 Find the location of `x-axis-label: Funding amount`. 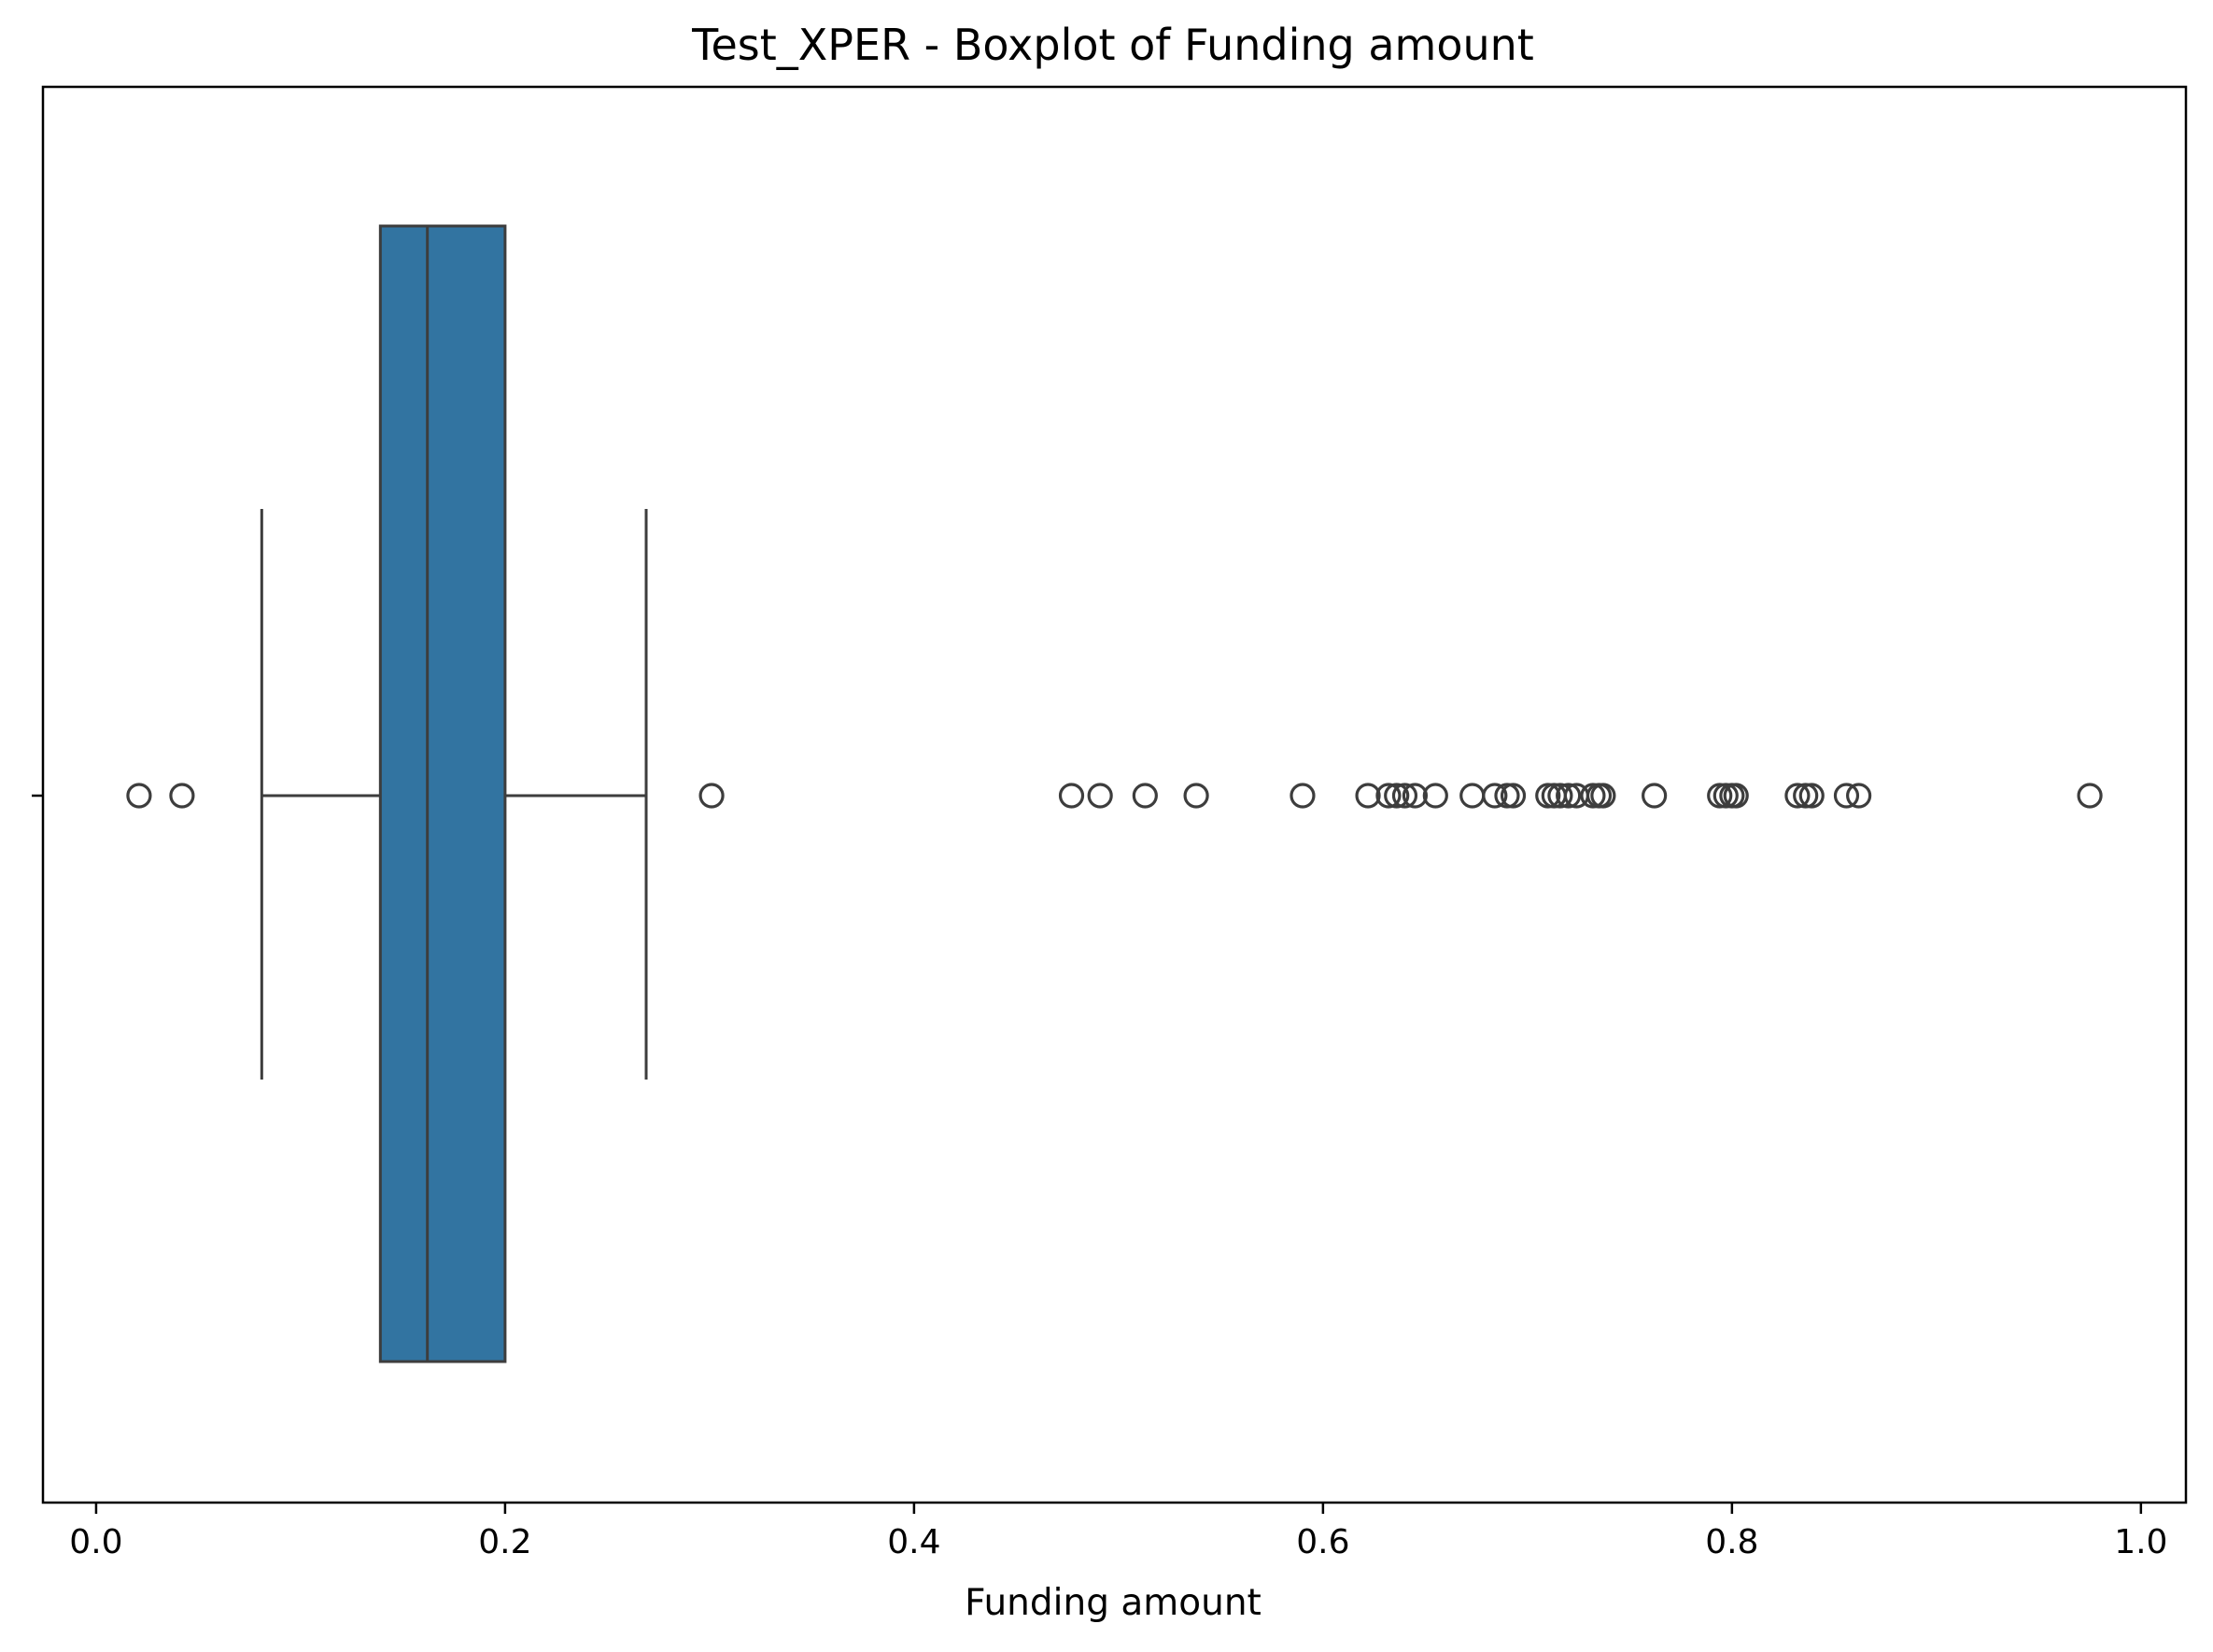

x-axis-label: Funding amount is located at coordinates (1114, 1603).